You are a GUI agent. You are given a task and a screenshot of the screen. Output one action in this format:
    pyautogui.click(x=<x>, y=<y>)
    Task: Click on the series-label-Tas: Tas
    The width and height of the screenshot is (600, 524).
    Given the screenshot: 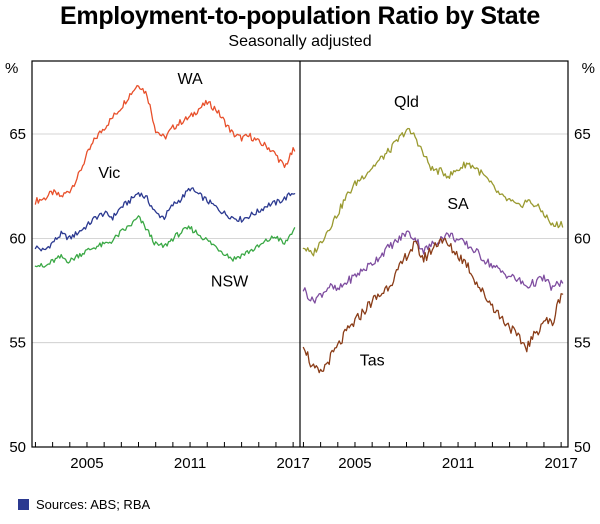 What is the action you would take?
    pyautogui.click(x=372, y=360)
    